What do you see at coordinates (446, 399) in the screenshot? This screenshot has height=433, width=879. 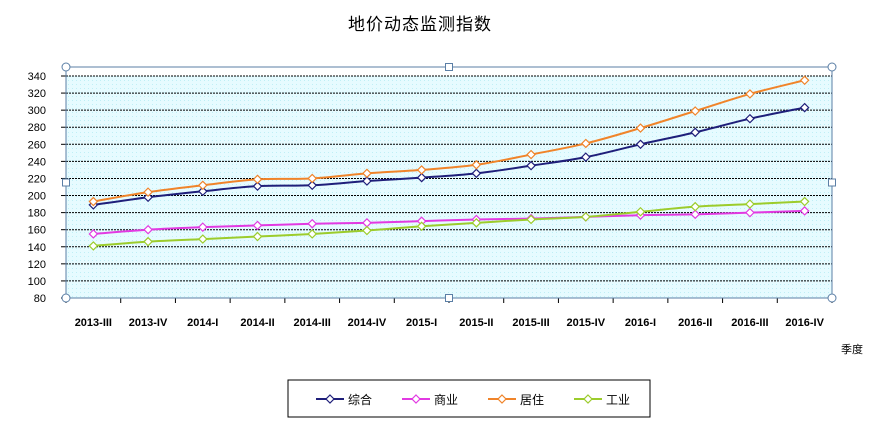 I see `legend-label: 商业` at bounding box center [446, 399].